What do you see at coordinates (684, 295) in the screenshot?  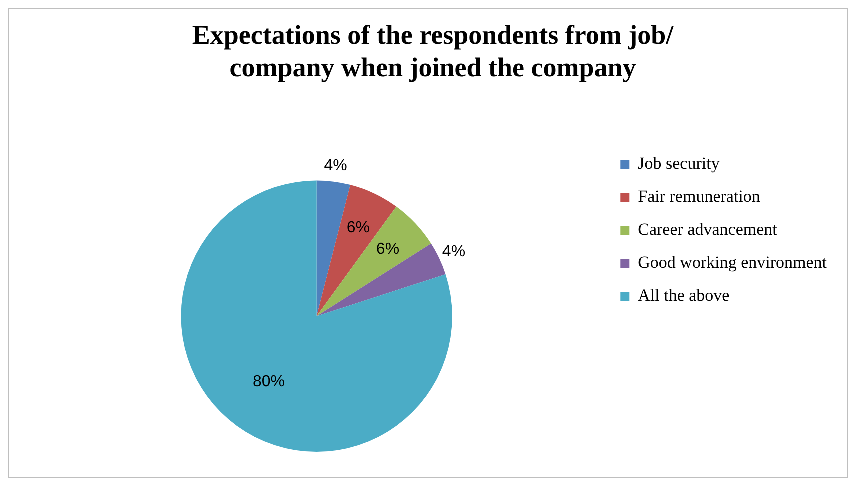 I see `legend-label: All the above` at bounding box center [684, 295].